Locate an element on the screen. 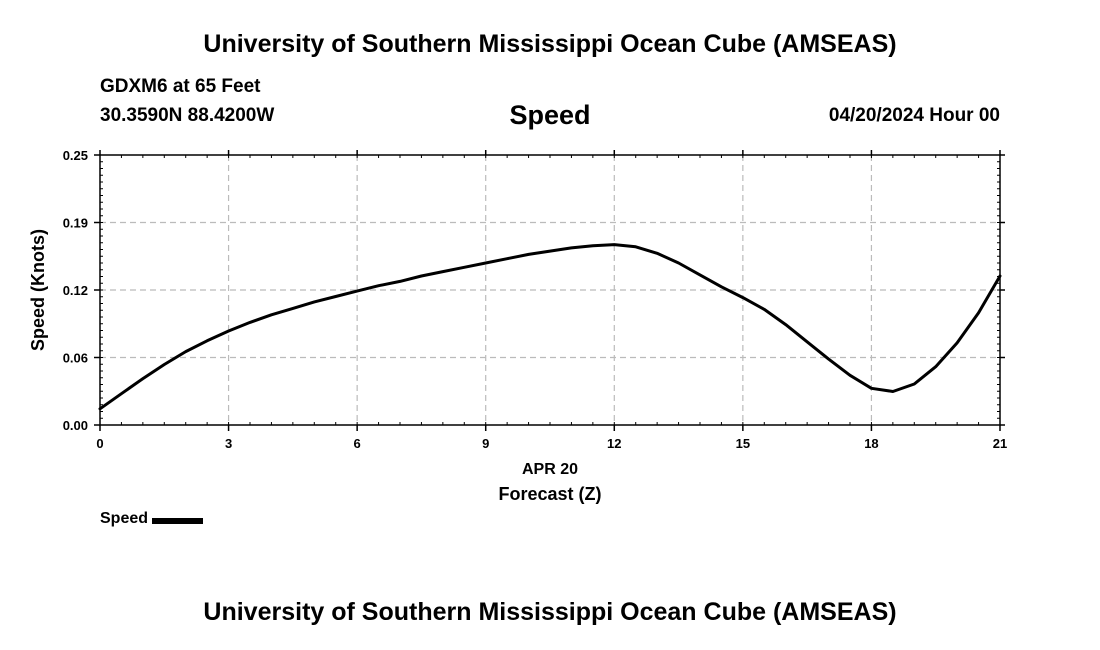 Image resolution: width=1100 pixels, height=650 pixels. chart-title: Speed is located at coordinates (550, 115).